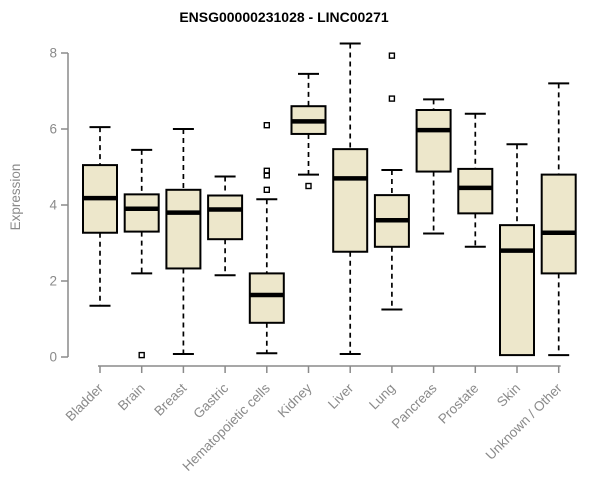 This screenshot has height=500, width=600. Describe the element at coordinates (508, 395) in the screenshot. I see `x-tick-label: Skin` at that location.